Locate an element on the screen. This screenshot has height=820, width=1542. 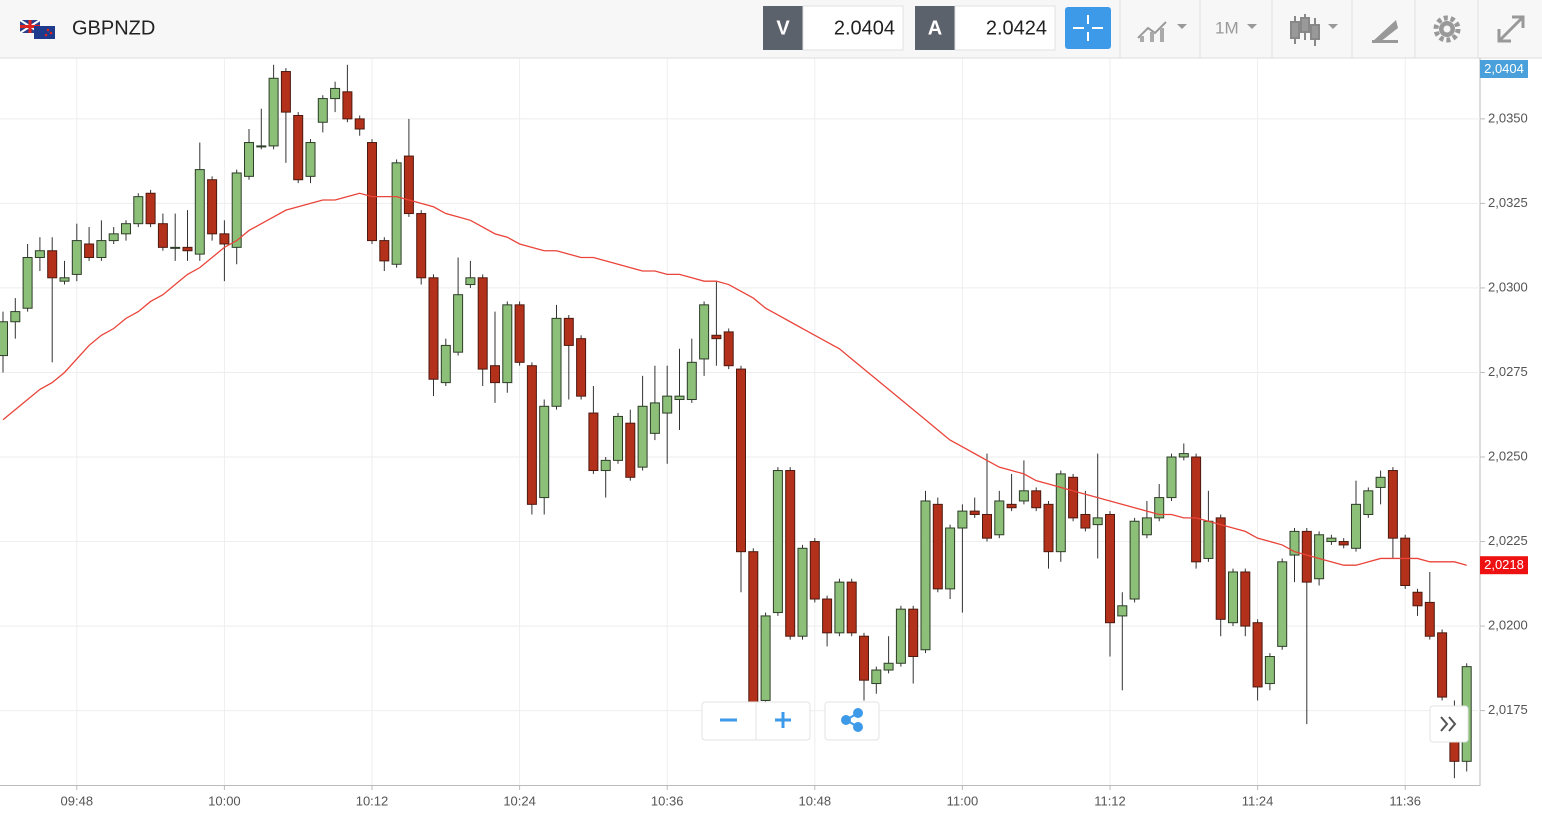
crosshair-button is located at coordinates (1088, 28).